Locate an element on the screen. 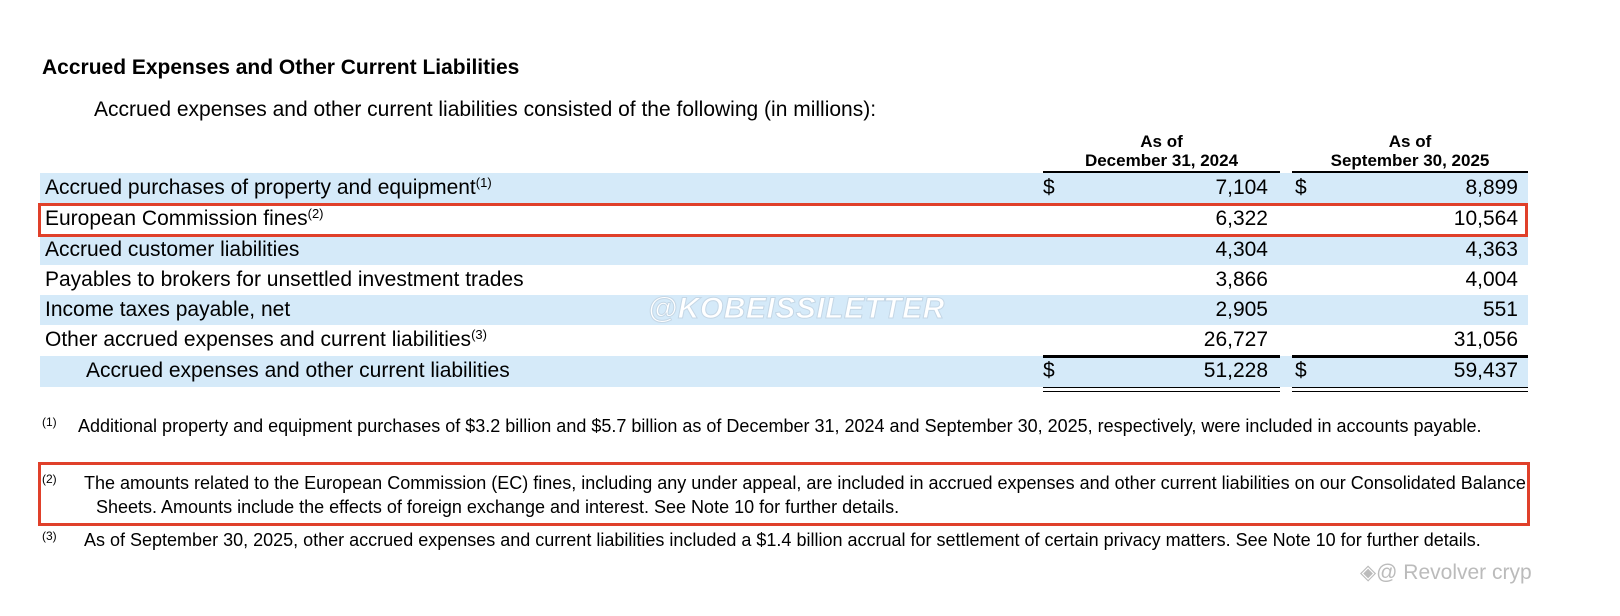 This screenshot has height=616, width=1620. footnote-ref: (1) is located at coordinates (483, 182).